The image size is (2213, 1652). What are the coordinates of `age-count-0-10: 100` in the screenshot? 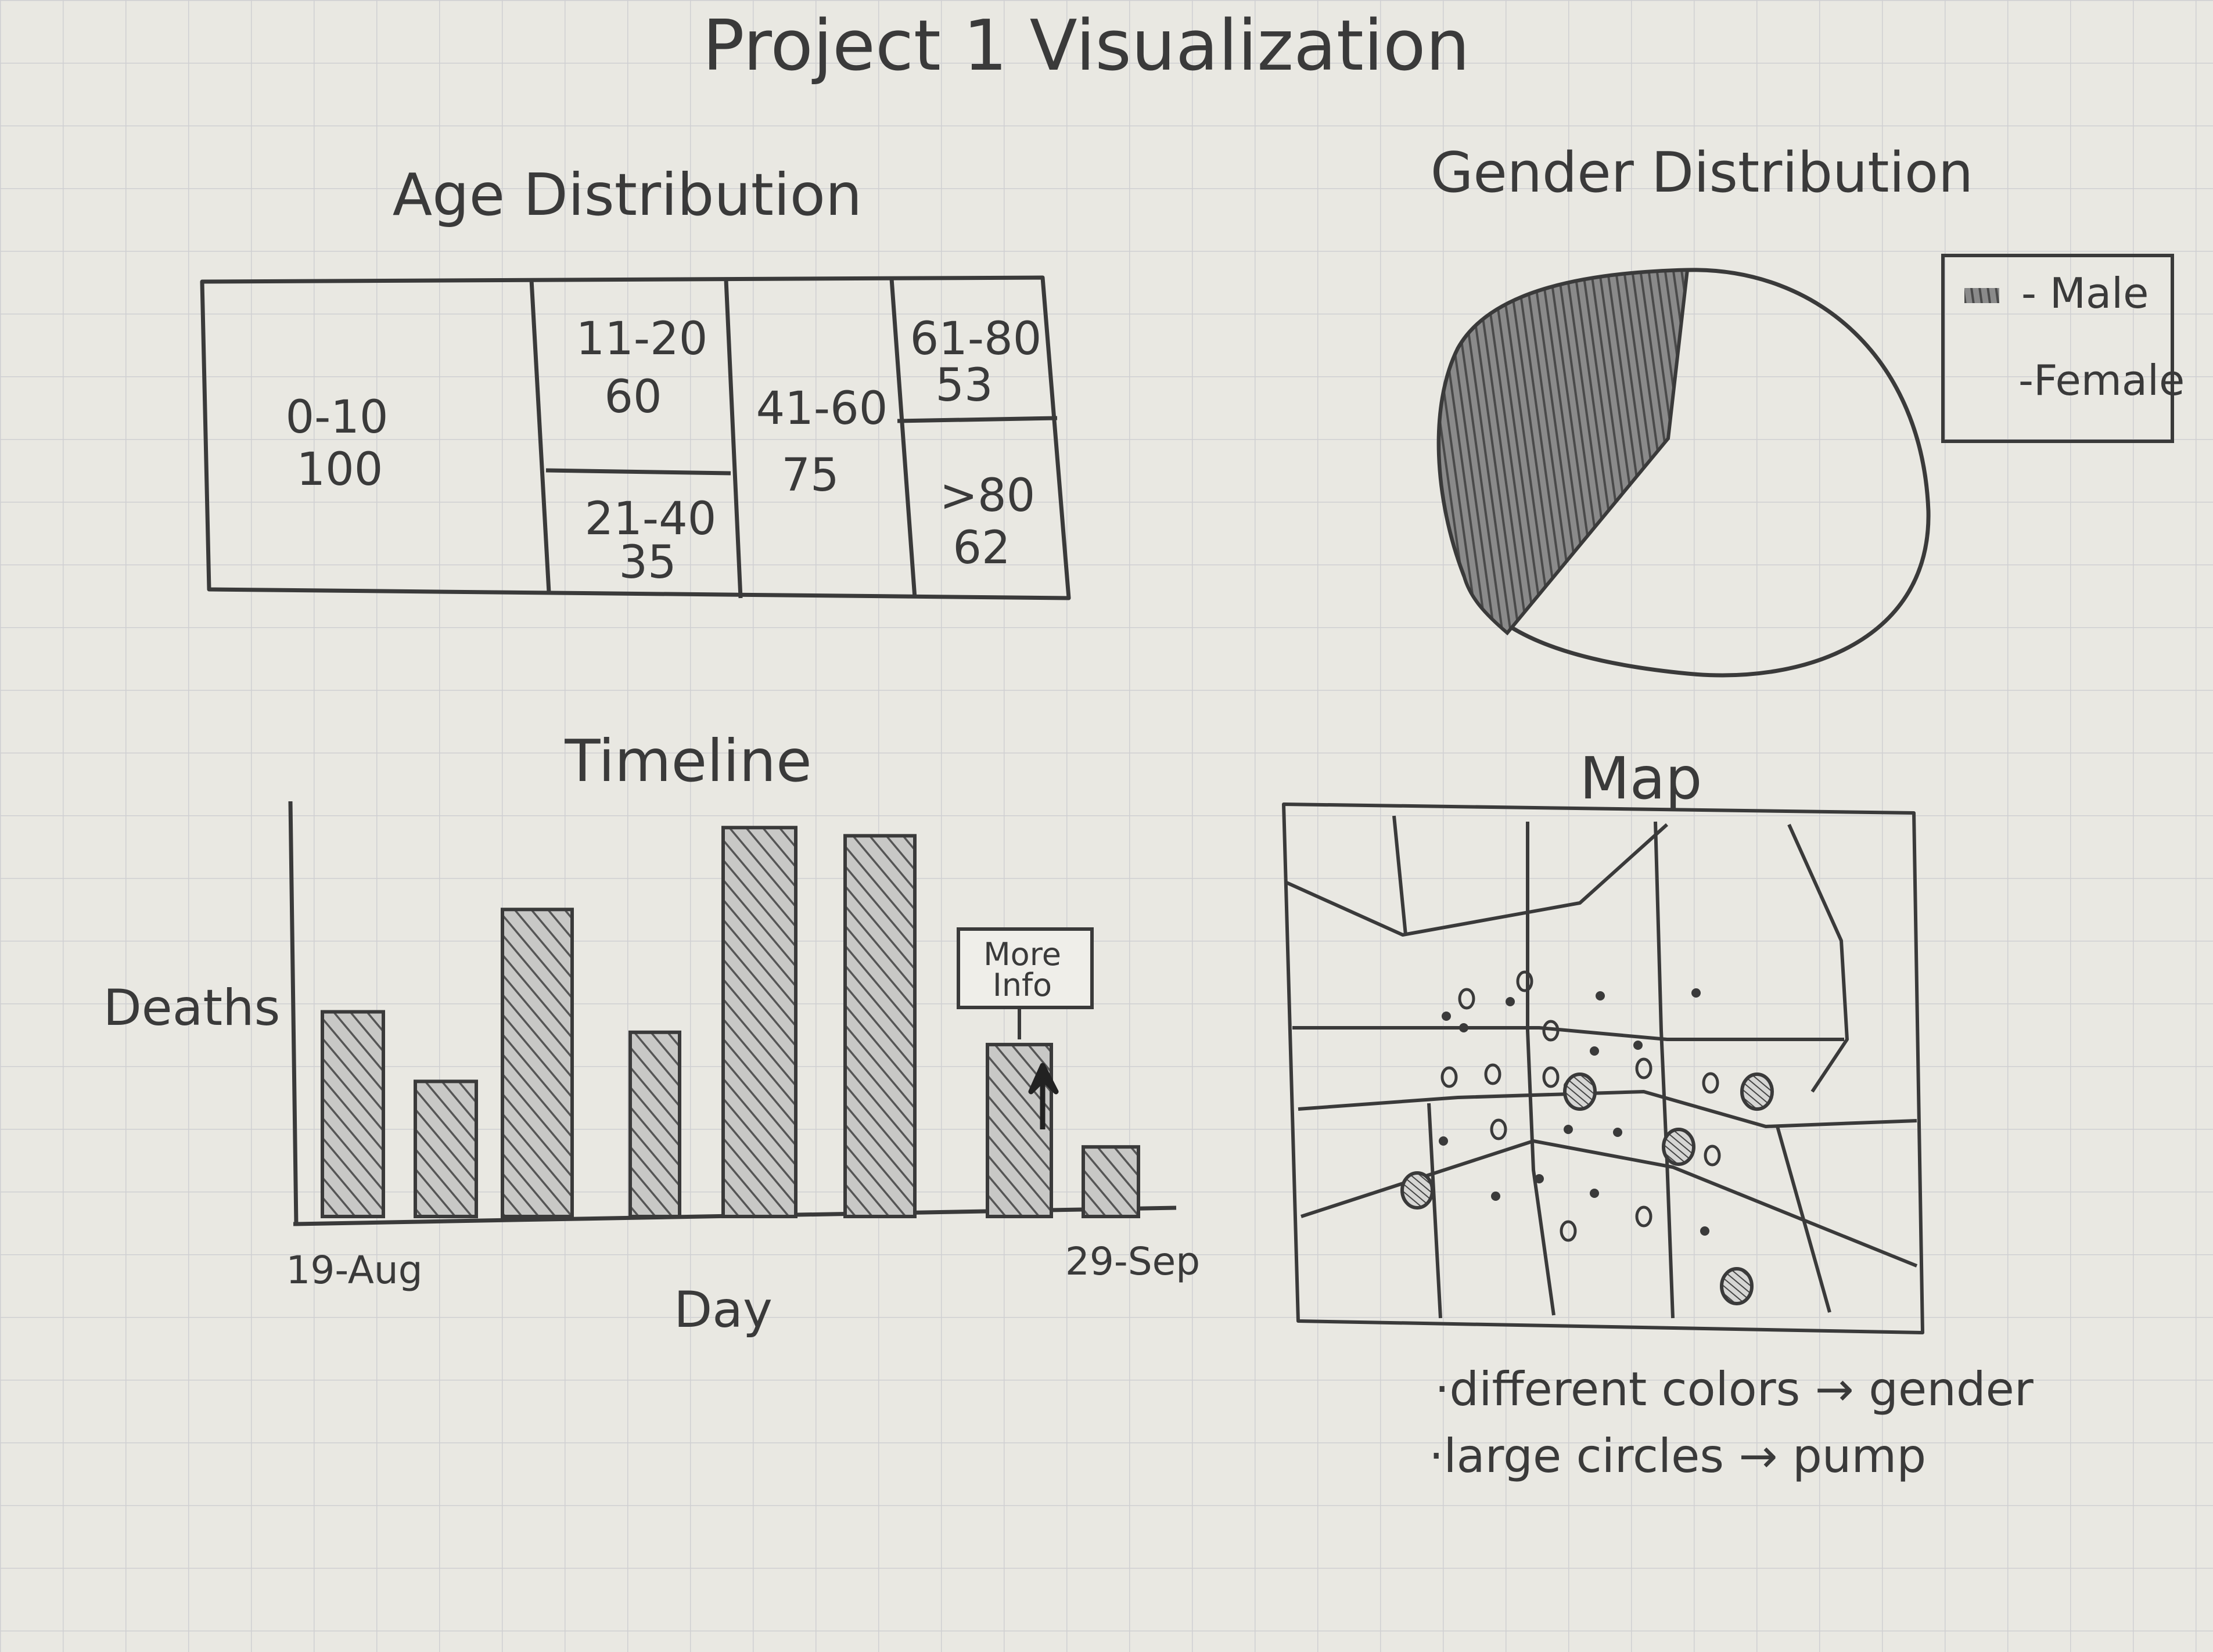 It's located at (340, 470).